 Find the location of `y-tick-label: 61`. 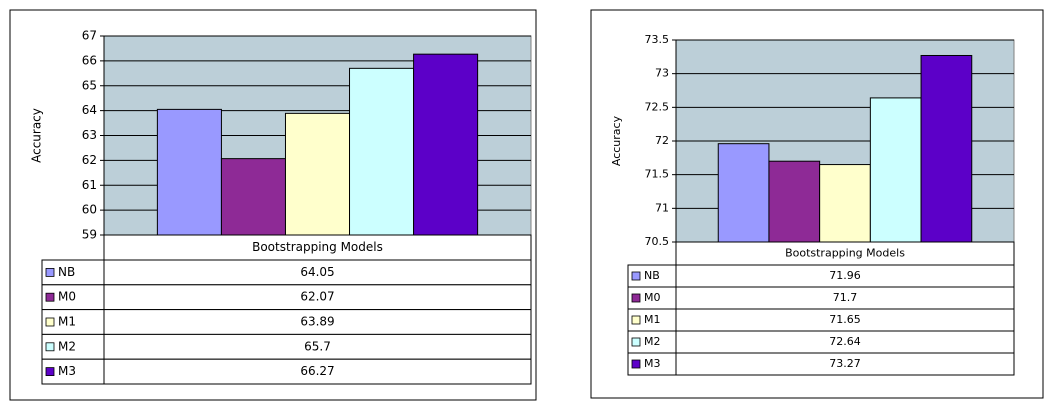

y-tick-label: 61 is located at coordinates (89, 185).